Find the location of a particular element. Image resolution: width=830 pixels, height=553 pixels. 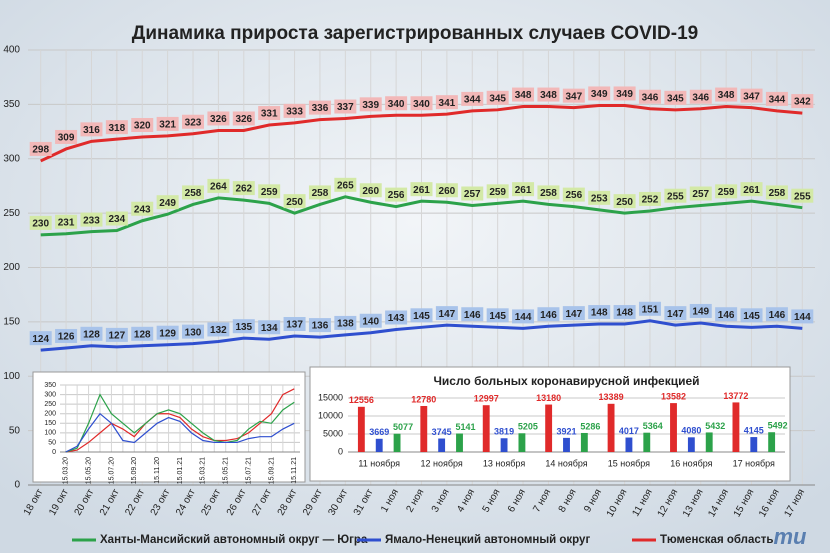

x-tick-label: 15.09.20 is located at coordinates (134, 470).